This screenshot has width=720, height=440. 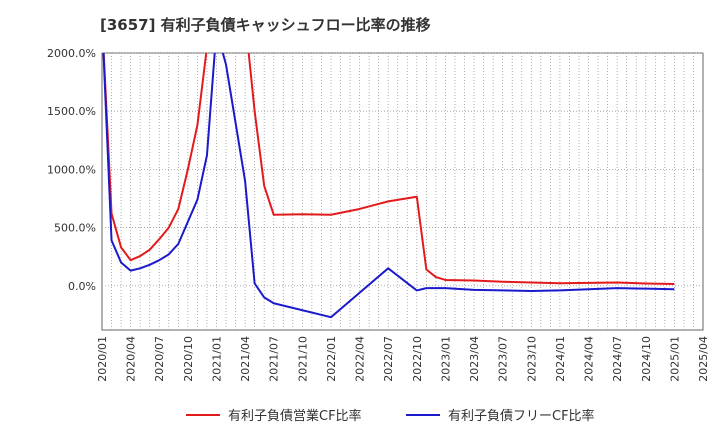 I want to click on x-tick-label: 2021/01, so click(x=216, y=359).